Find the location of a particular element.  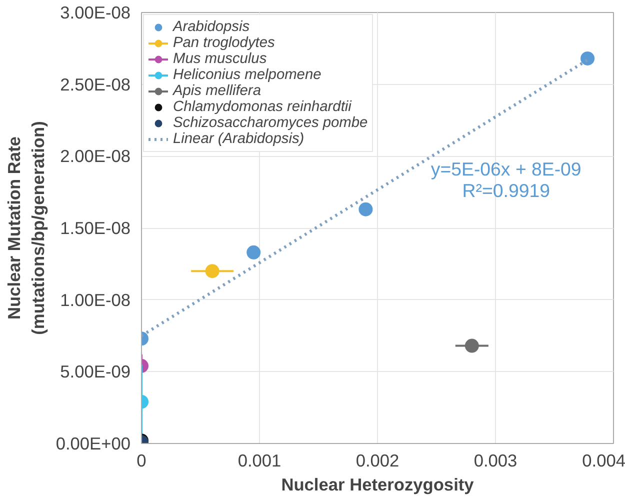

x-tick-label: 0.004 is located at coordinates (603, 460).